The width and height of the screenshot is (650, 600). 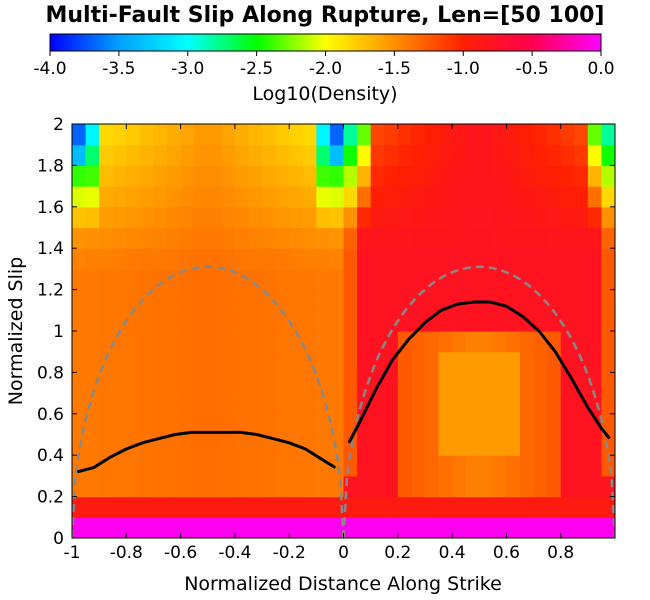 I want to click on y-tick-label: 0, so click(x=58, y=539).